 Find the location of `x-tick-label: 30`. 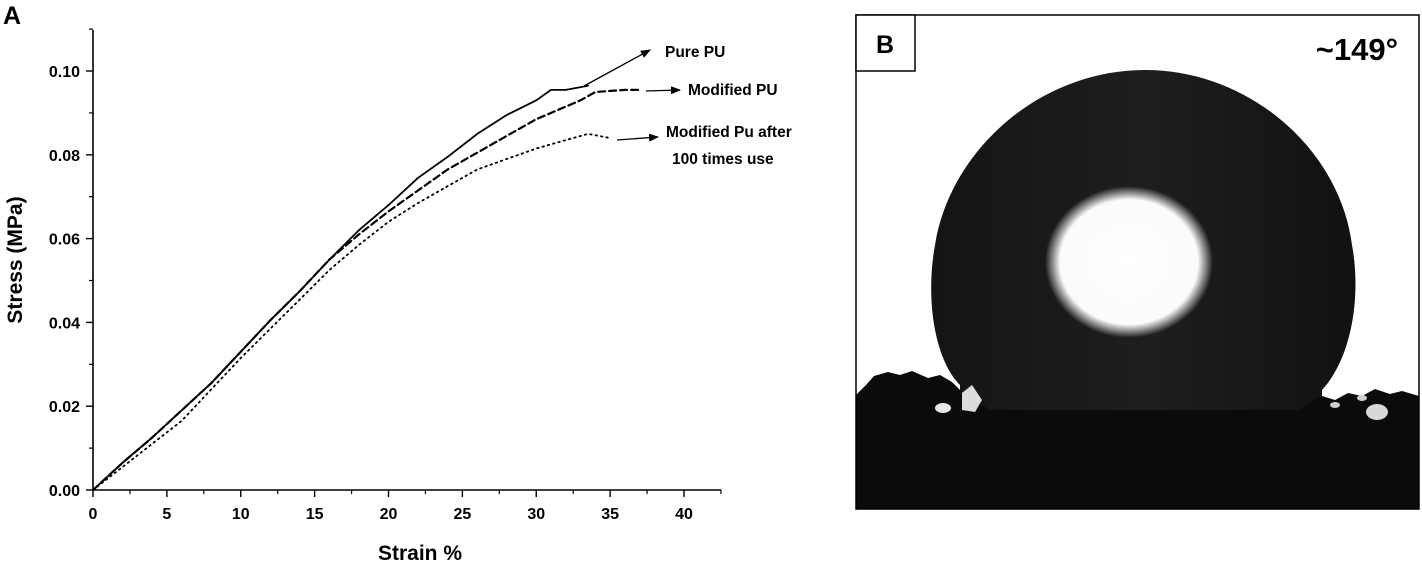

x-tick-label: 30 is located at coordinates (536, 514).